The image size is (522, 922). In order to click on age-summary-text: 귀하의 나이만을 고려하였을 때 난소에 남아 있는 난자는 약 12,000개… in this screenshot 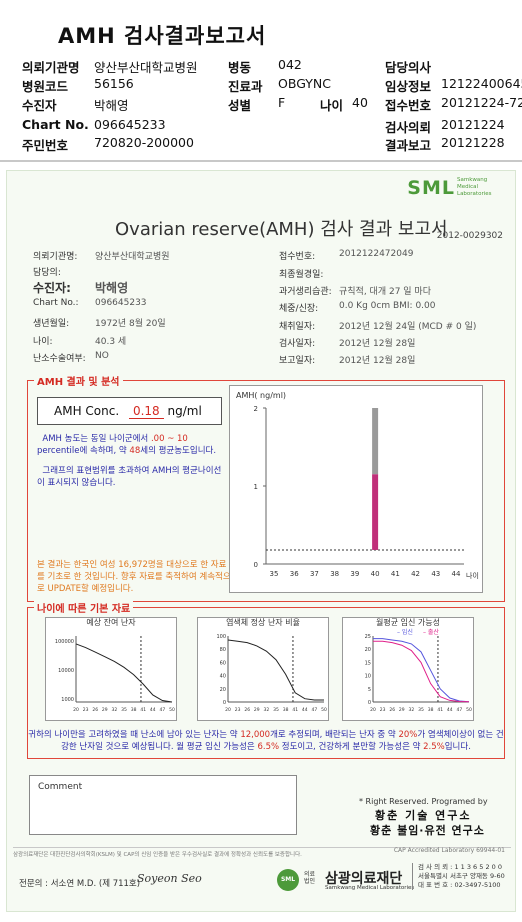, I will do `click(266, 741)`.